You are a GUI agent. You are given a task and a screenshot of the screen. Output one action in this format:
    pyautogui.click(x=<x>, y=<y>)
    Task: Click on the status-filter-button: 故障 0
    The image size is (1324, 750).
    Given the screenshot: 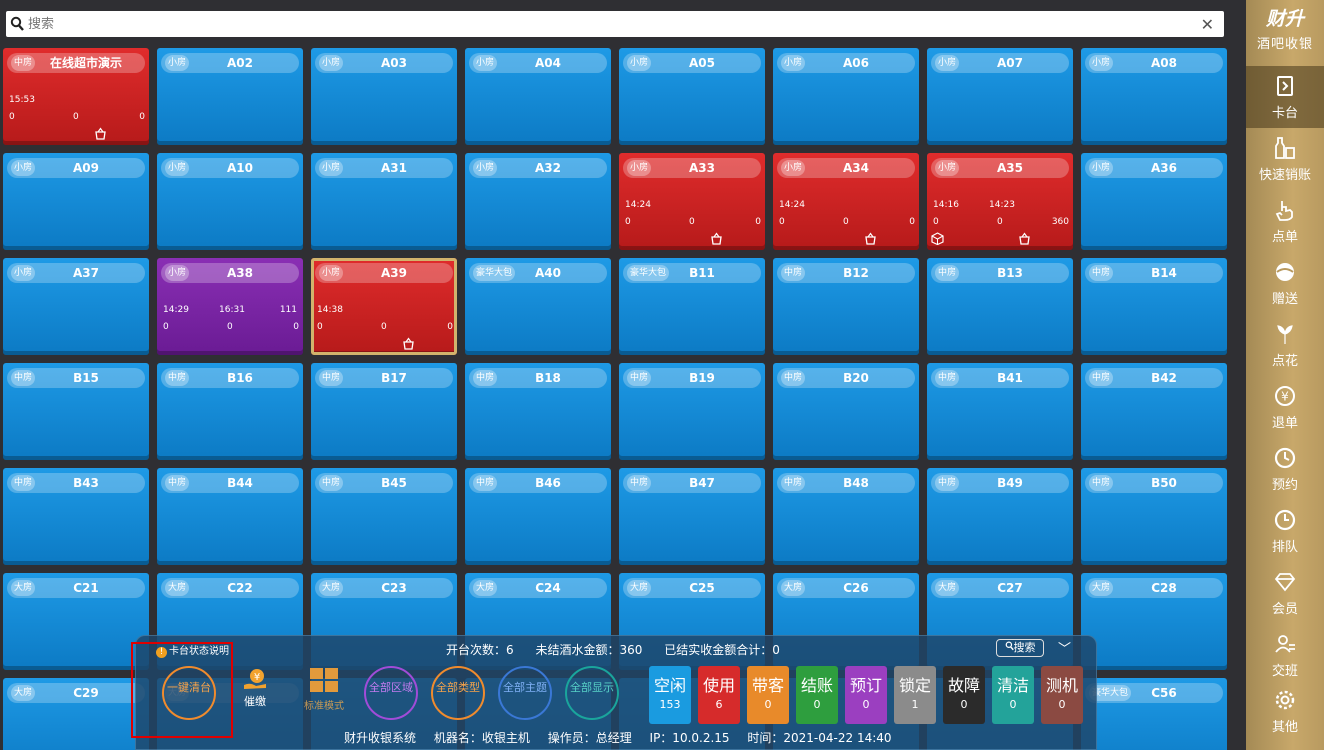 What is the action you would take?
    pyautogui.click(x=964, y=695)
    